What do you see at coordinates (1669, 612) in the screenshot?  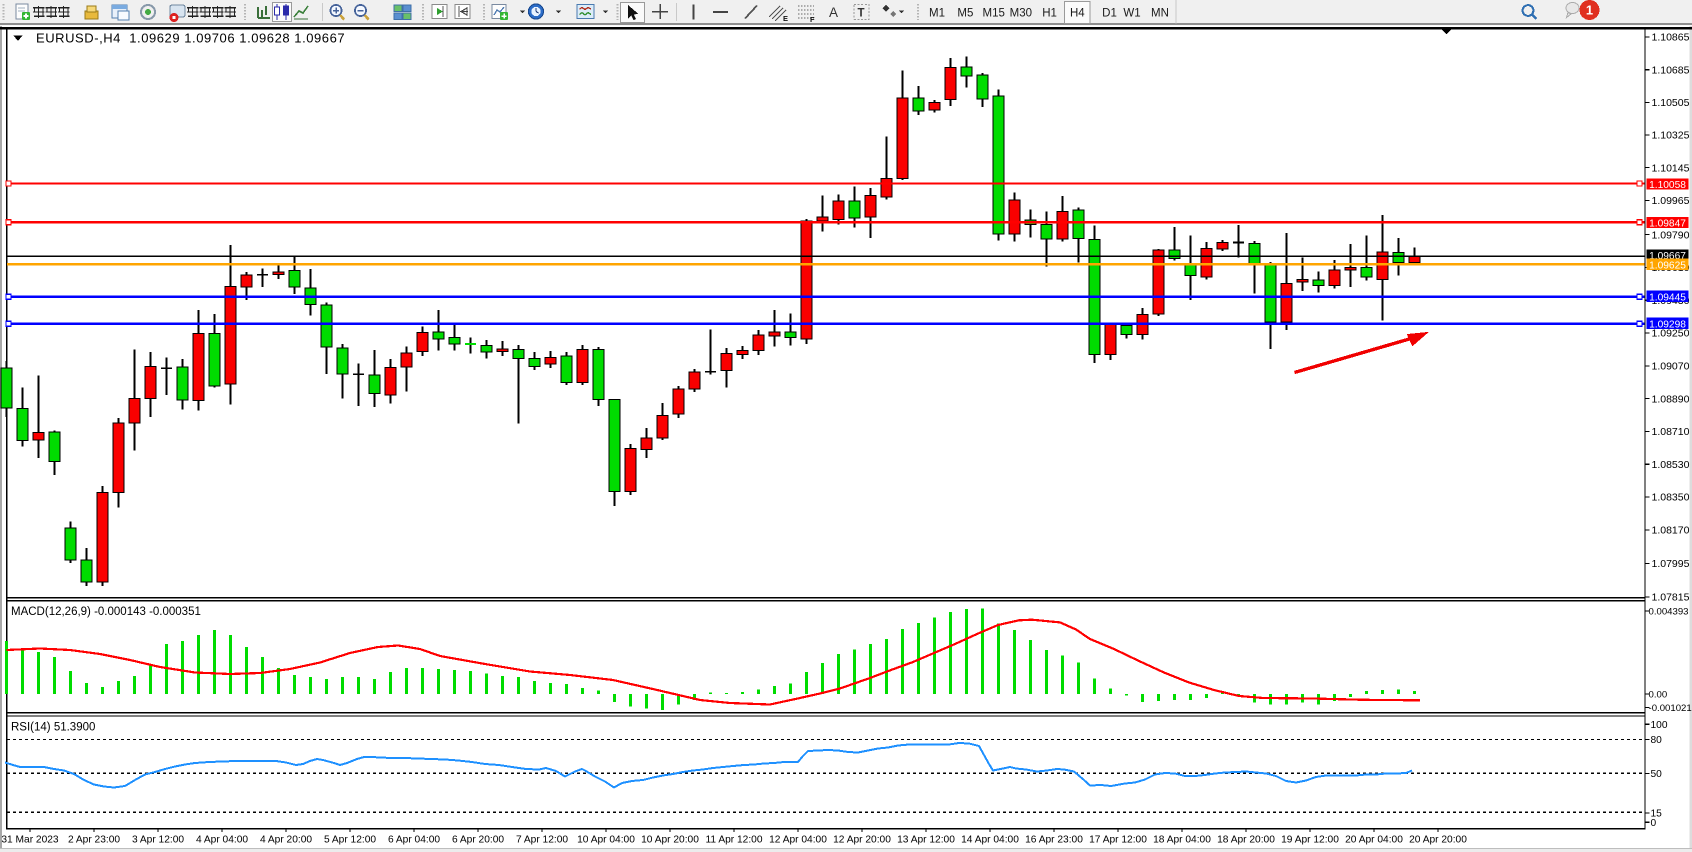 I see `svg-text: 0.004393` at bounding box center [1669, 612].